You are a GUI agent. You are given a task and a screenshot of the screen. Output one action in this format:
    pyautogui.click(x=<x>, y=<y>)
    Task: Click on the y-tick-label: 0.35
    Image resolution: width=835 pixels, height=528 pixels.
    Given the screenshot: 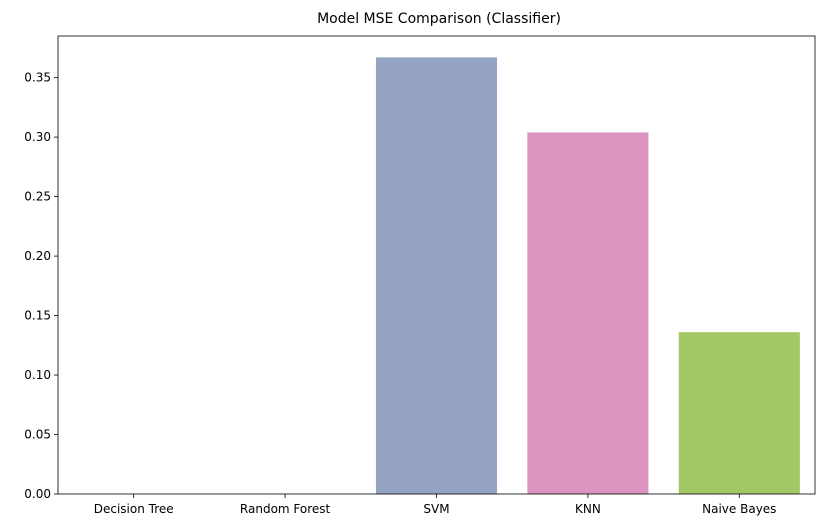 What is the action you would take?
    pyautogui.click(x=37, y=78)
    